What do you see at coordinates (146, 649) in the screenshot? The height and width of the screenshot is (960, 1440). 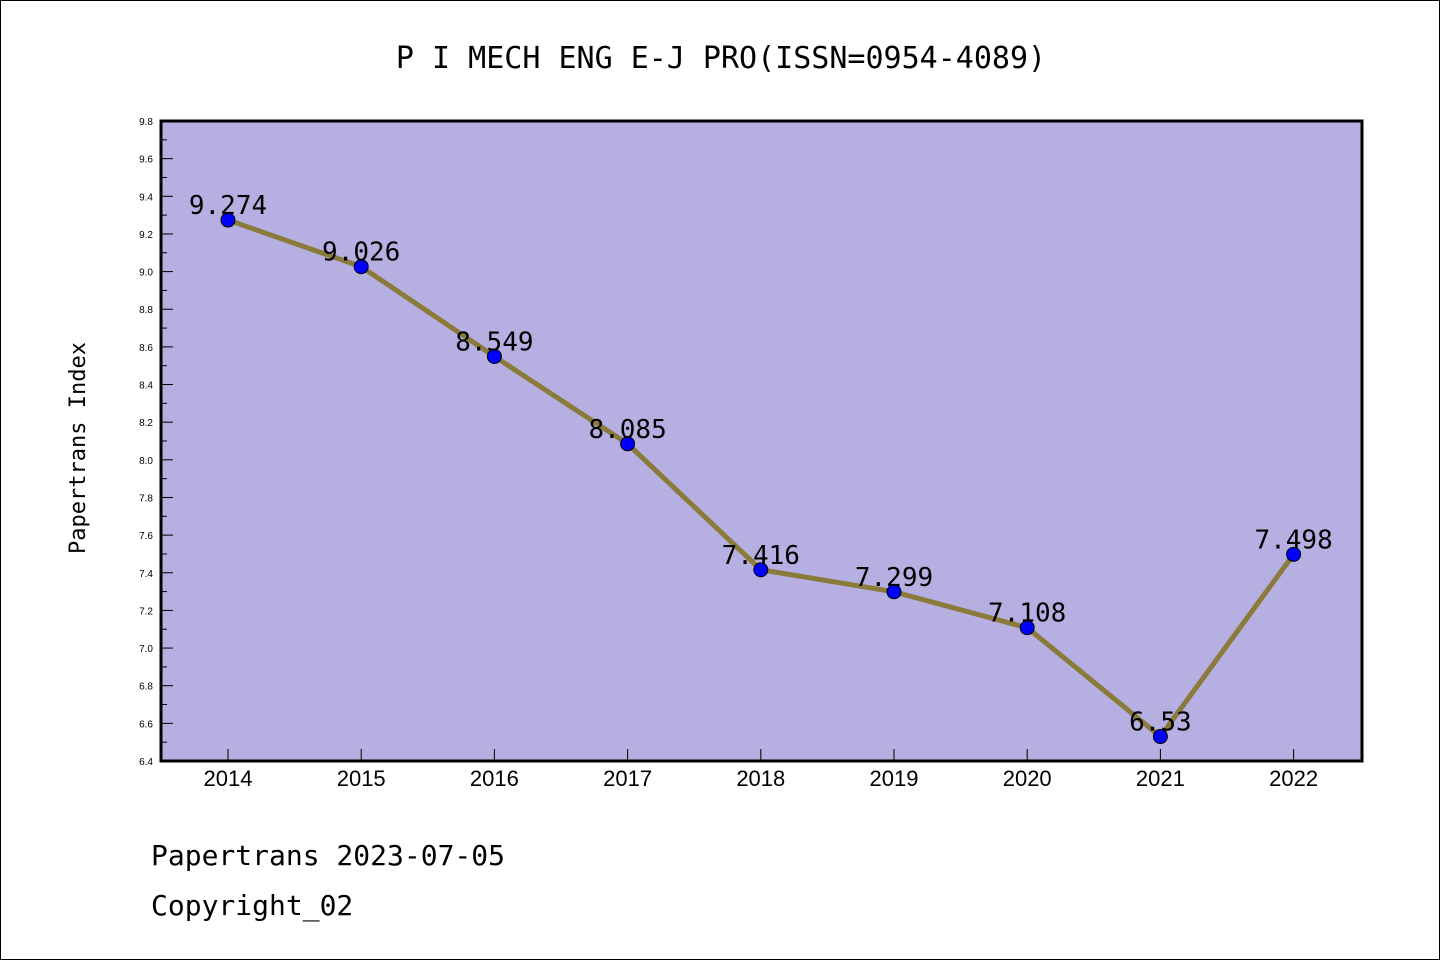 I see `y-tick-label: 7.0` at bounding box center [146, 649].